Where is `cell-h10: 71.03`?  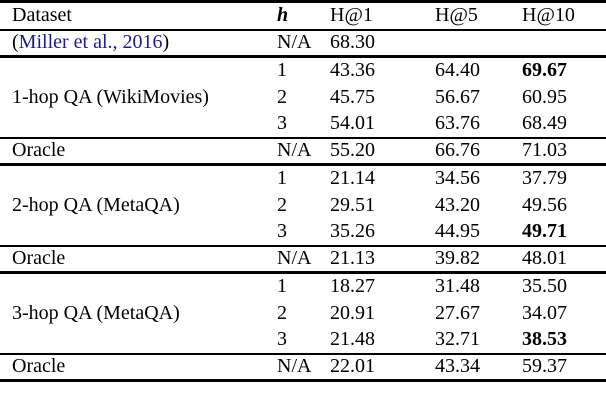
cell-h10: 71.03 is located at coordinates (561, 151).